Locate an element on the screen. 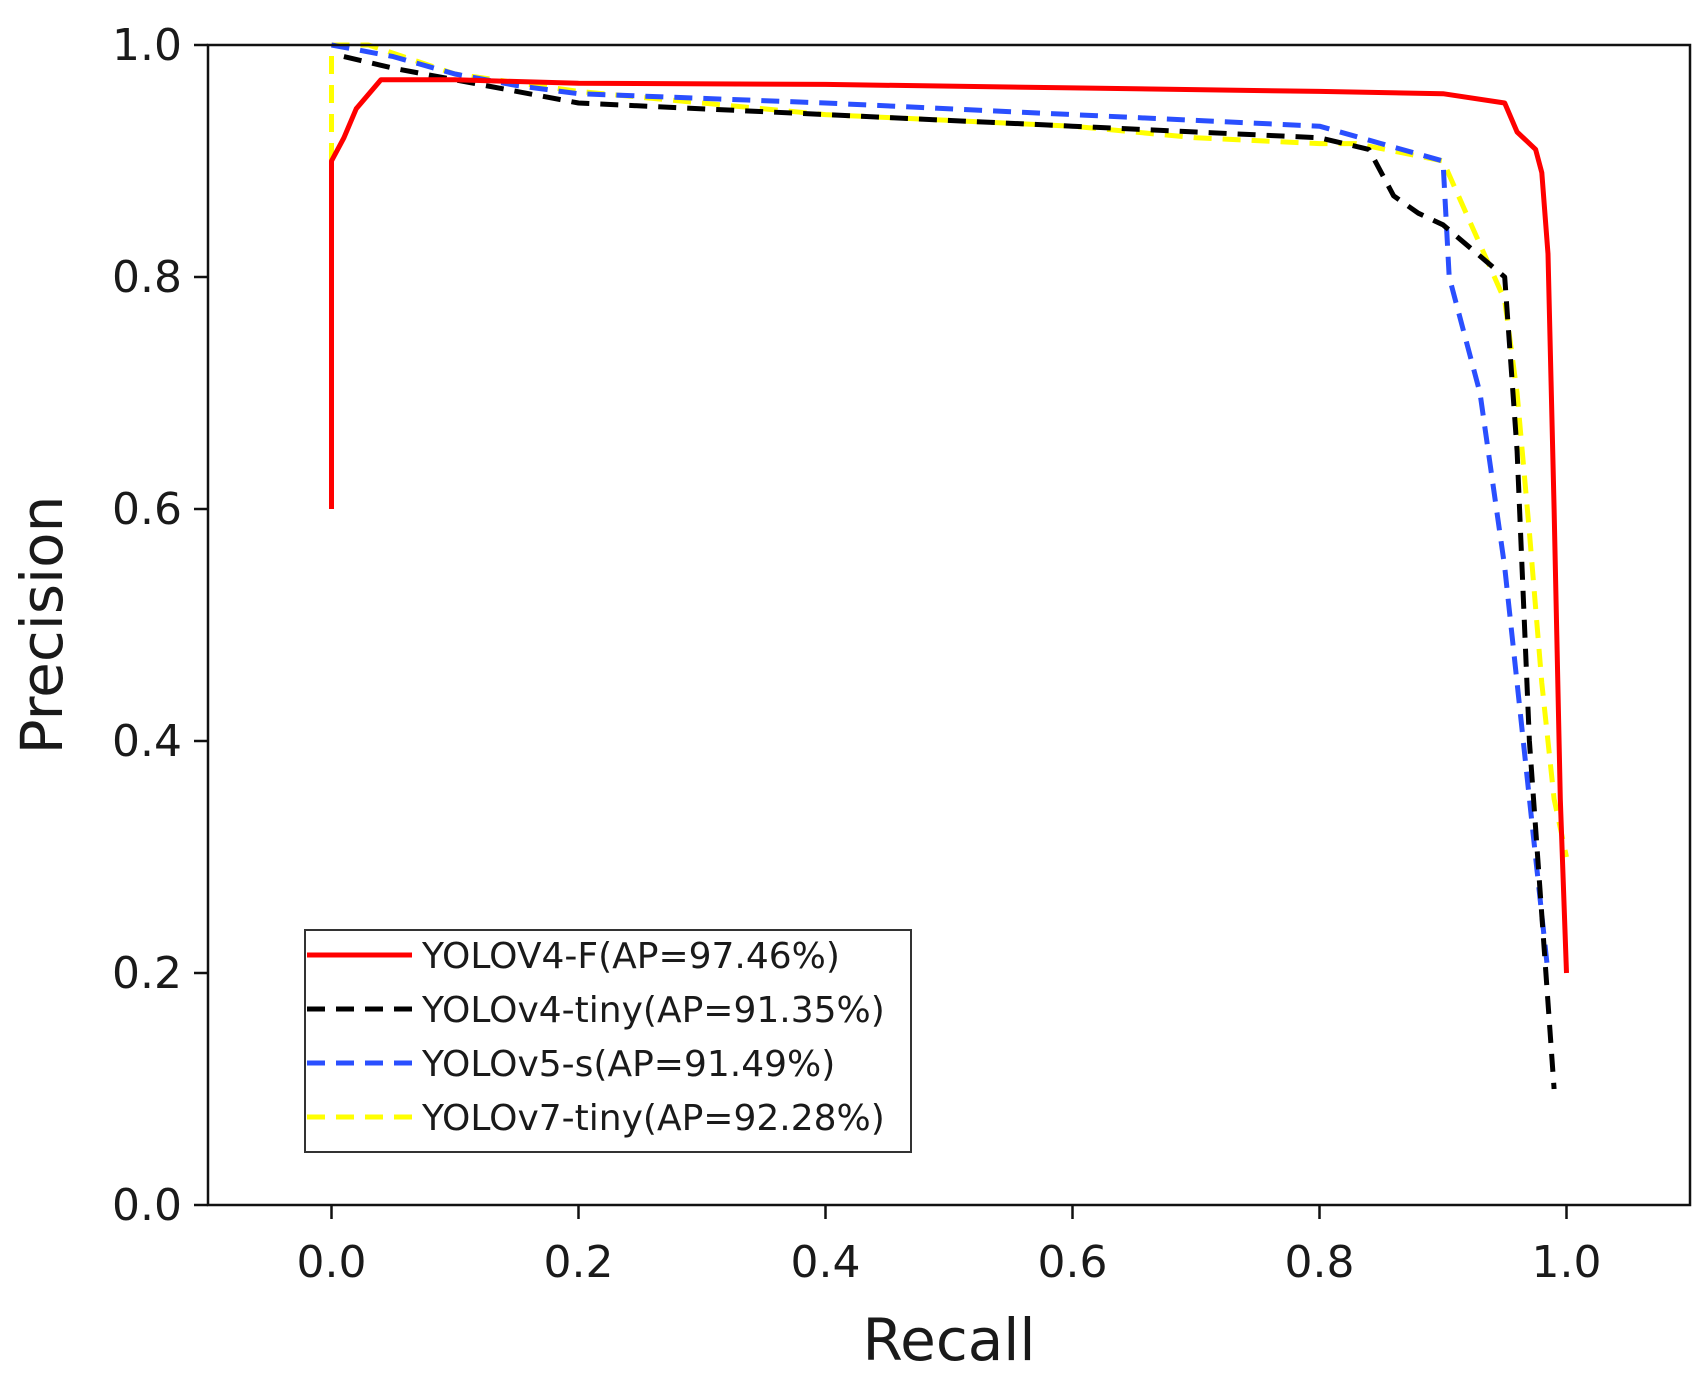  x-tick-label: 0.0 is located at coordinates (332, 1262).